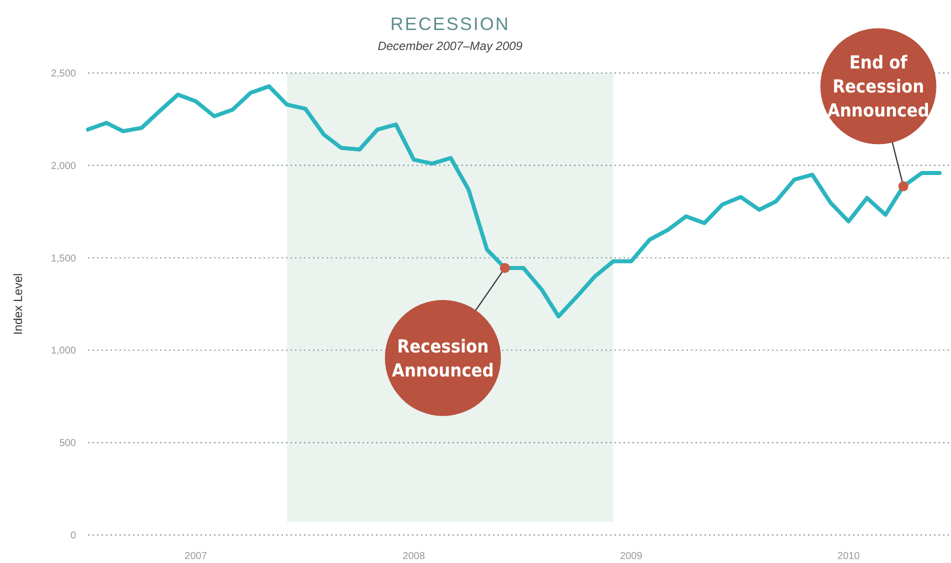  Describe the element at coordinates (414, 556) in the screenshot. I see `x-tick-label: 2008` at that location.